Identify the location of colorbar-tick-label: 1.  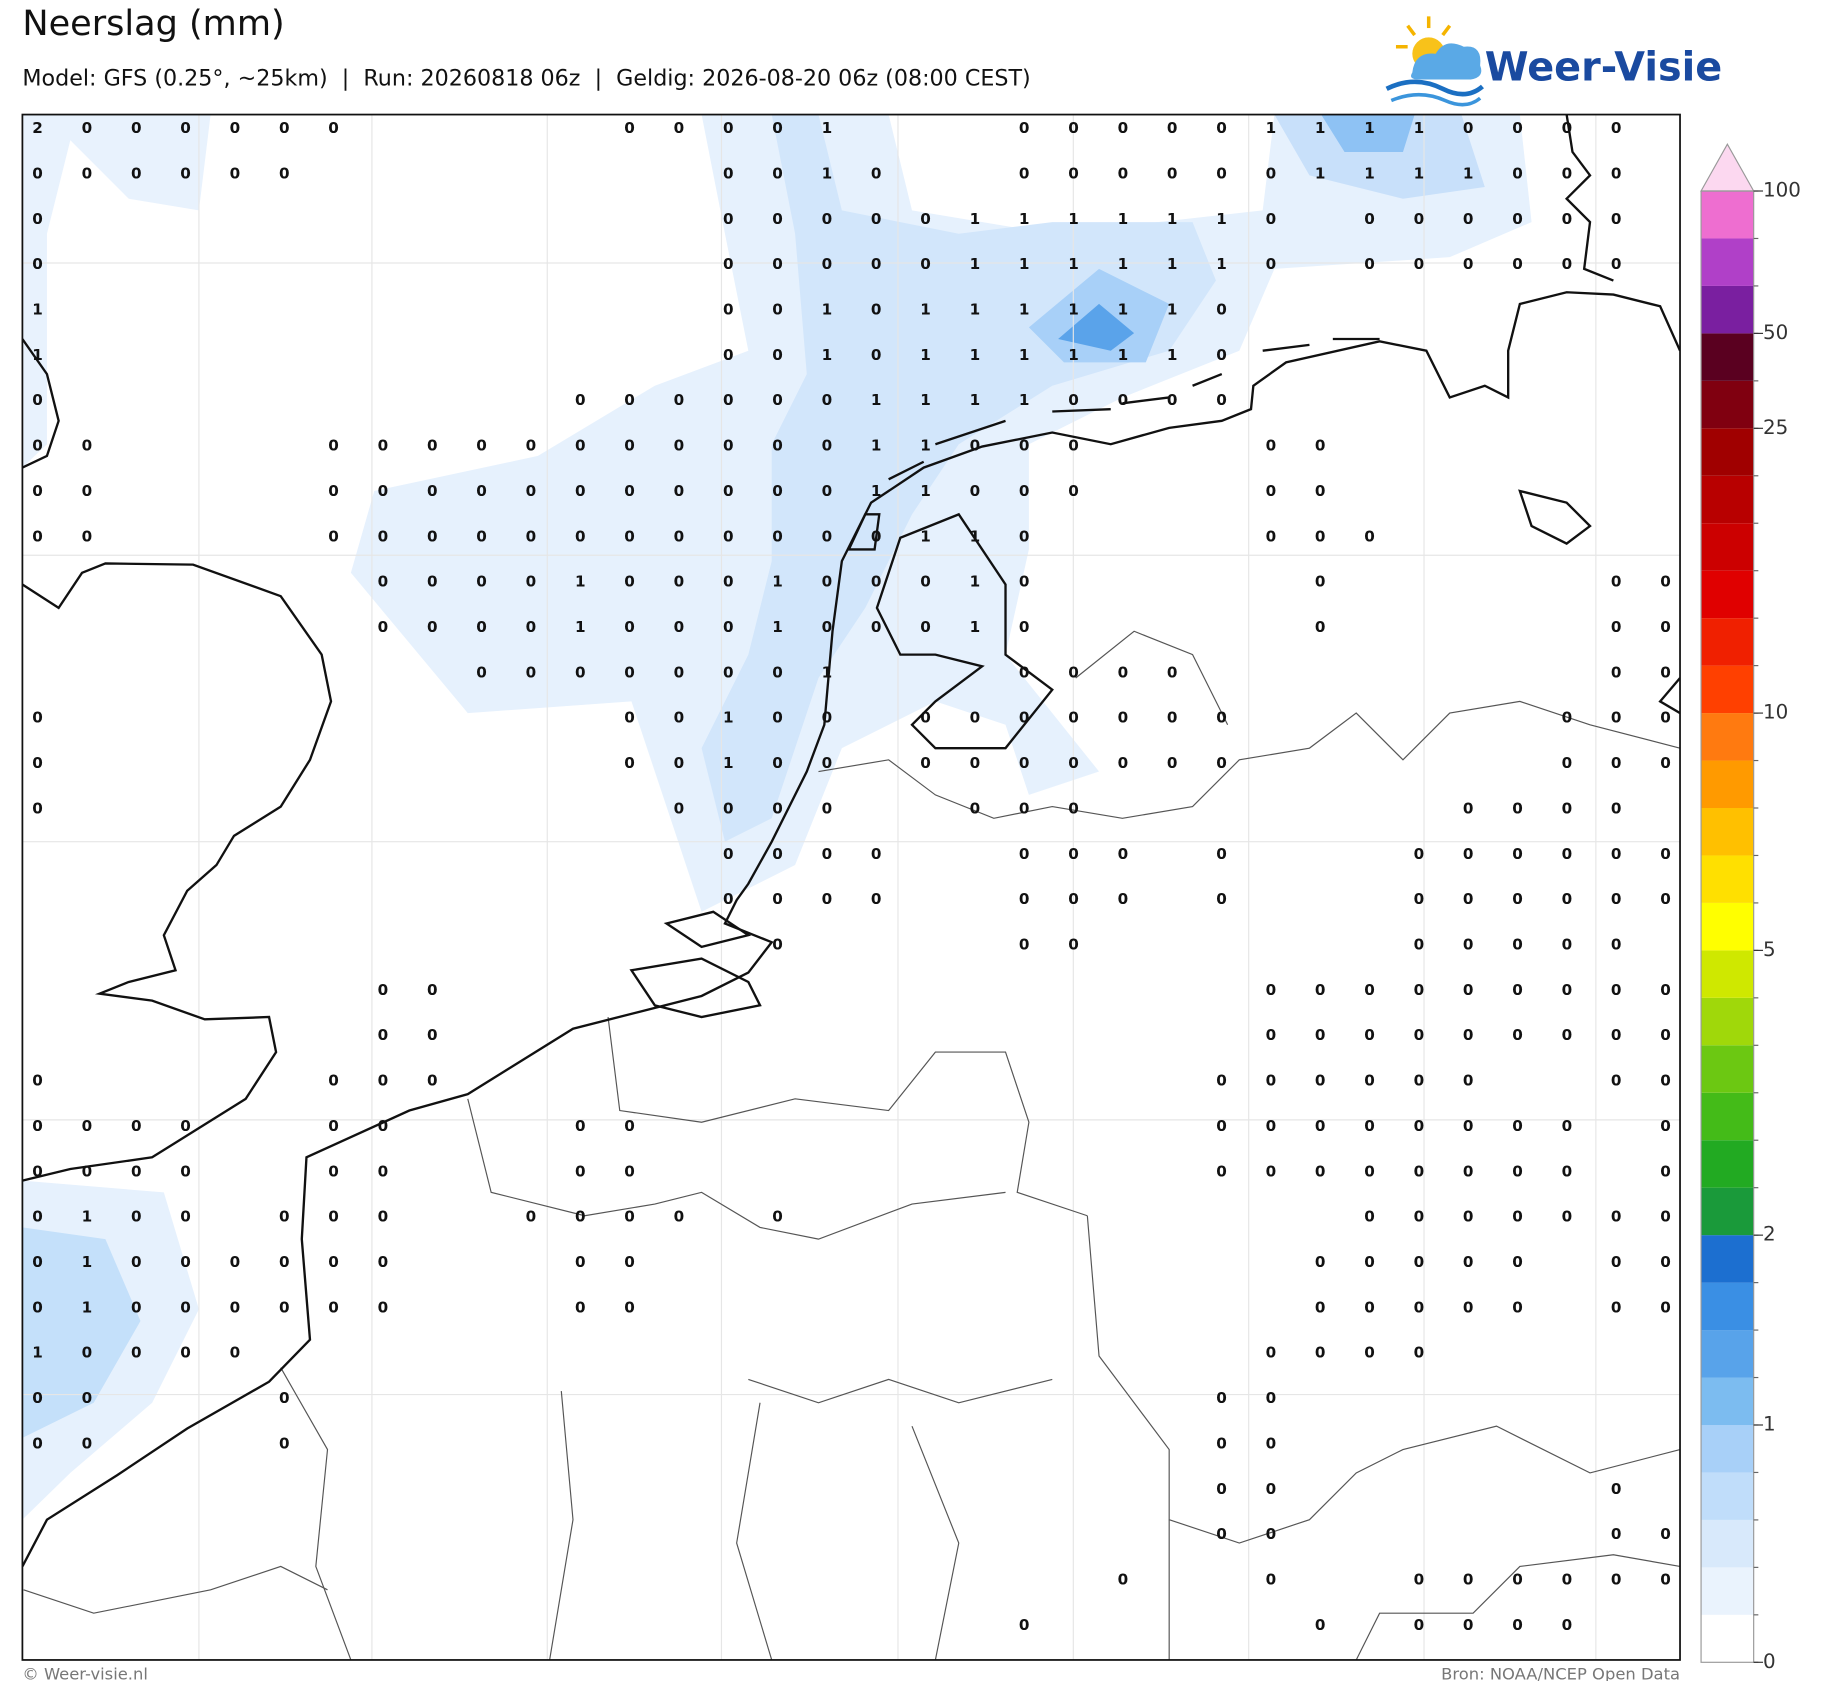
(1769, 1423).